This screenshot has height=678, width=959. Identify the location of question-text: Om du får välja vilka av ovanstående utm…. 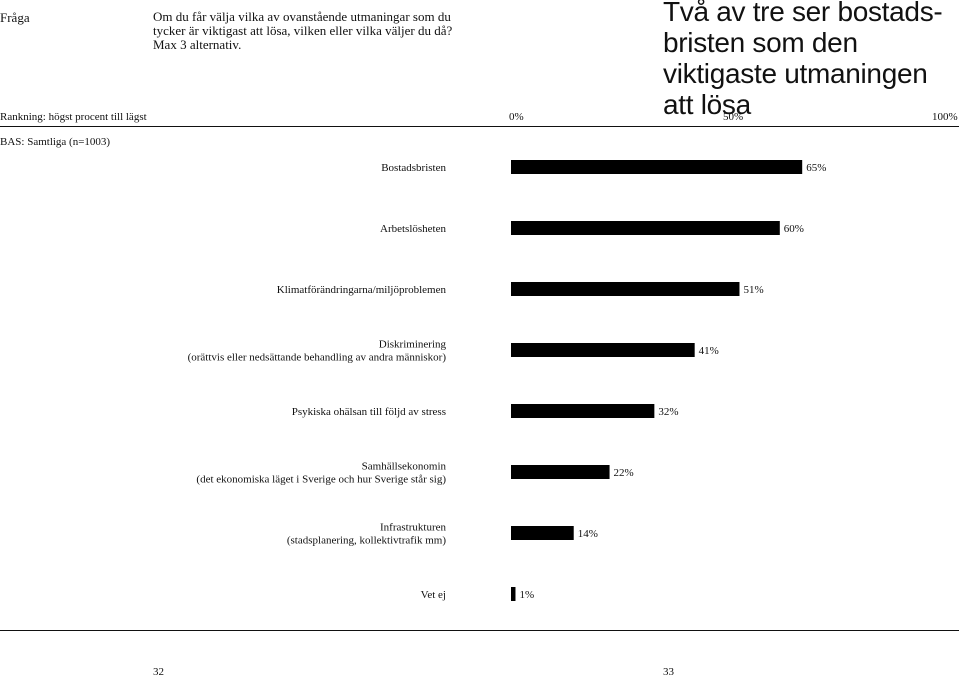
(303, 30).